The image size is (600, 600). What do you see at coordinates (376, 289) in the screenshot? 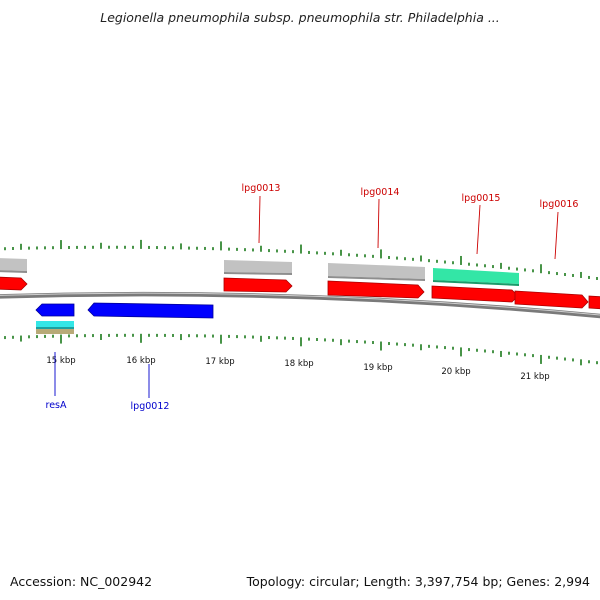
I see `lpg0014-gene-arrow` at bounding box center [376, 289].